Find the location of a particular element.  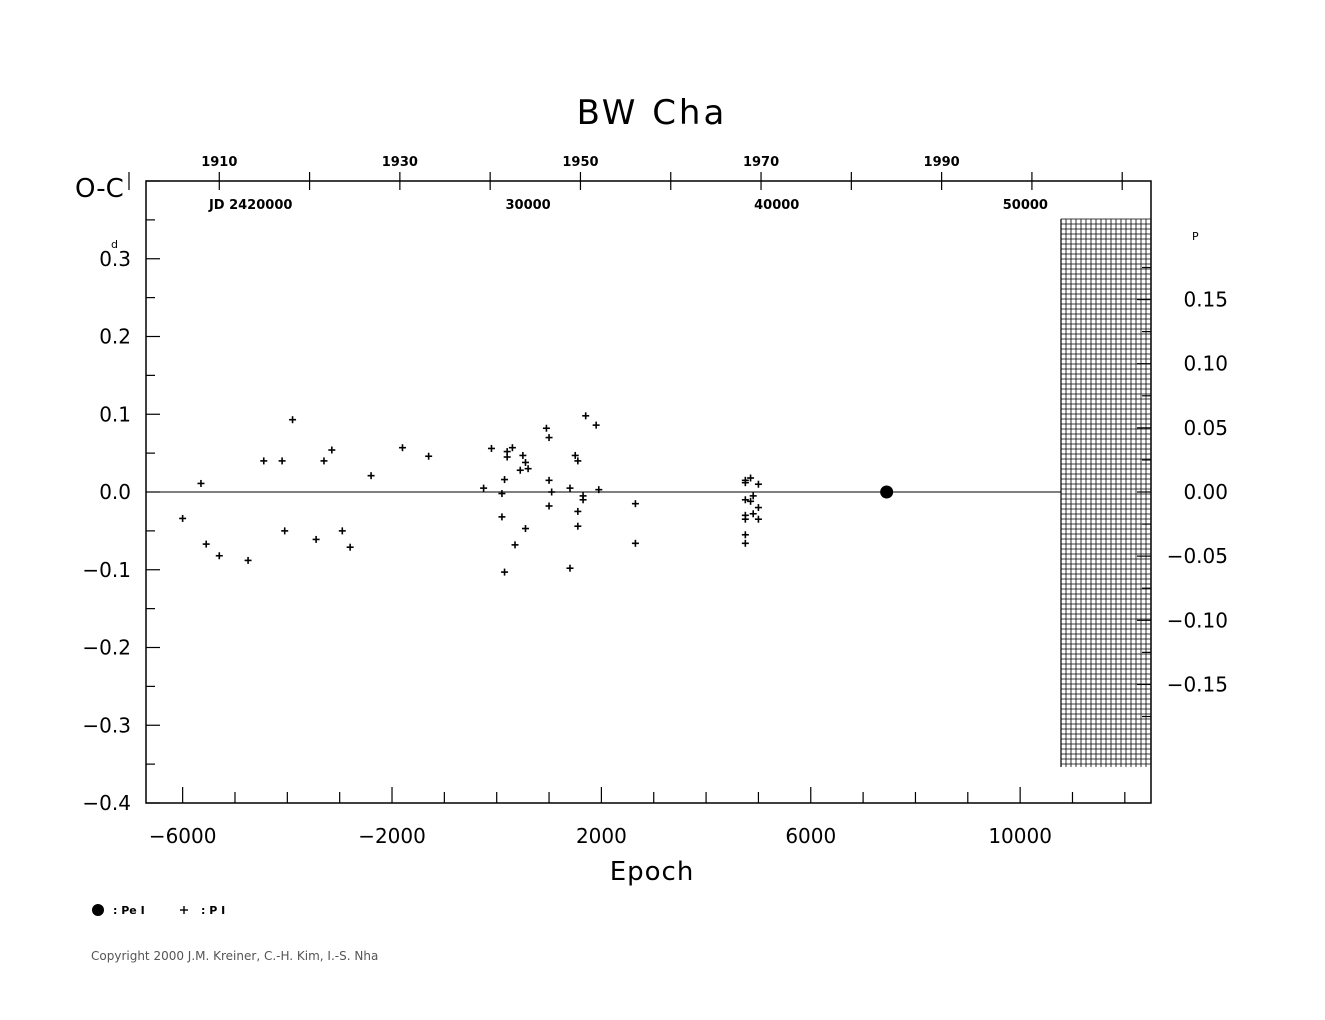

y-tick-label: 0.1 is located at coordinates (115, 414).